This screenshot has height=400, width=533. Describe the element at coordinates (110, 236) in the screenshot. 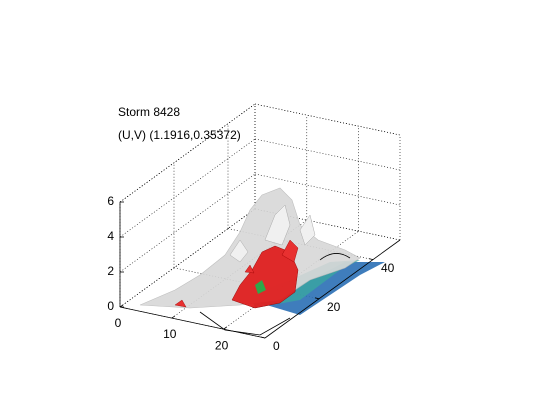

I see `z-tick-label: 4` at that location.